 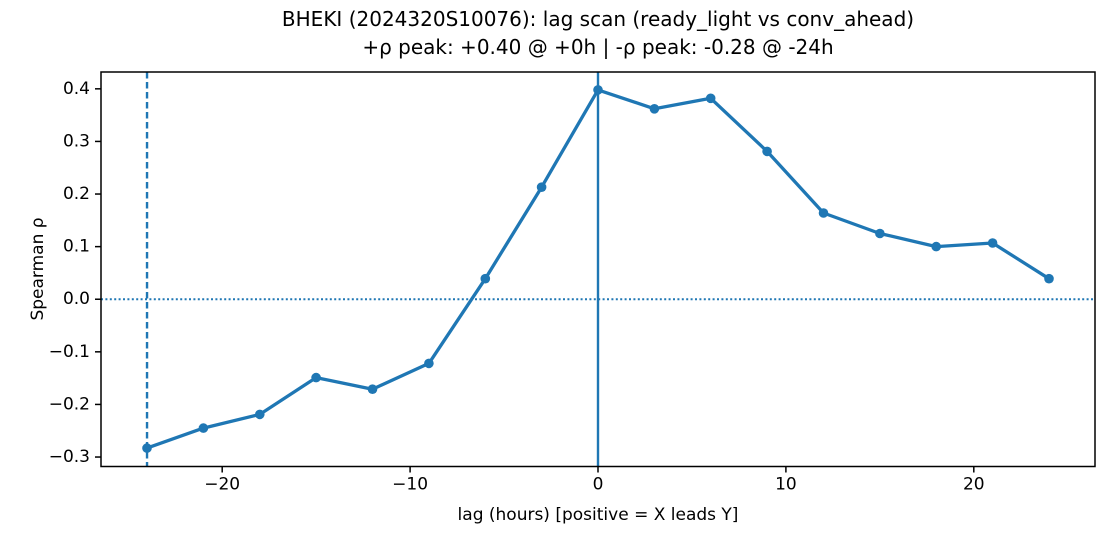 I want to click on x-tick-label: −20, so click(x=222, y=485).